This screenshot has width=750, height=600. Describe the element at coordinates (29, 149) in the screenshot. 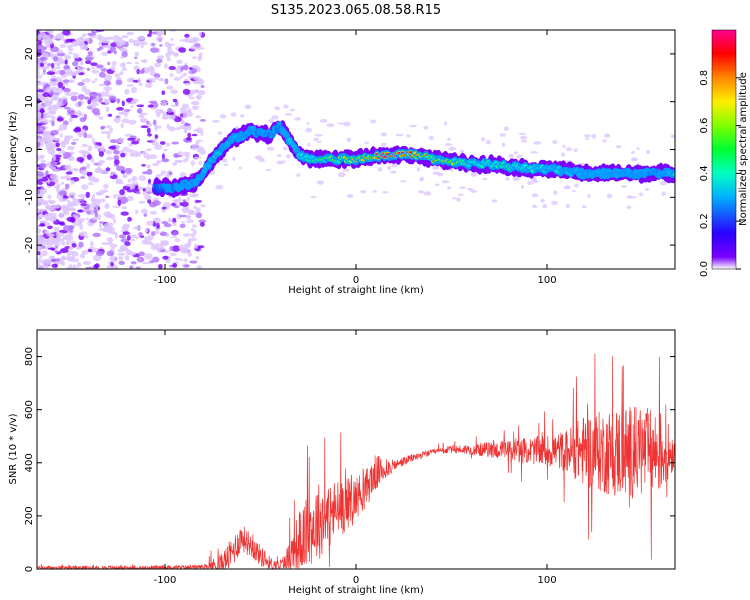

I see `y-tick-label: 0` at that location.